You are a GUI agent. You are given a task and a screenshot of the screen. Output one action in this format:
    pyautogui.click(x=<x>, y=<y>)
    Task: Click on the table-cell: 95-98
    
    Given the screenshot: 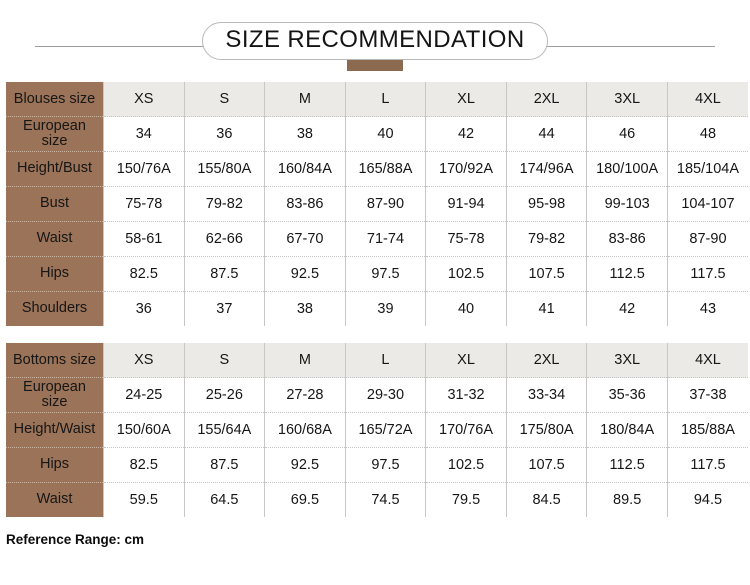 What is the action you would take?
    pyautogui.click(x=546, y=204)
    